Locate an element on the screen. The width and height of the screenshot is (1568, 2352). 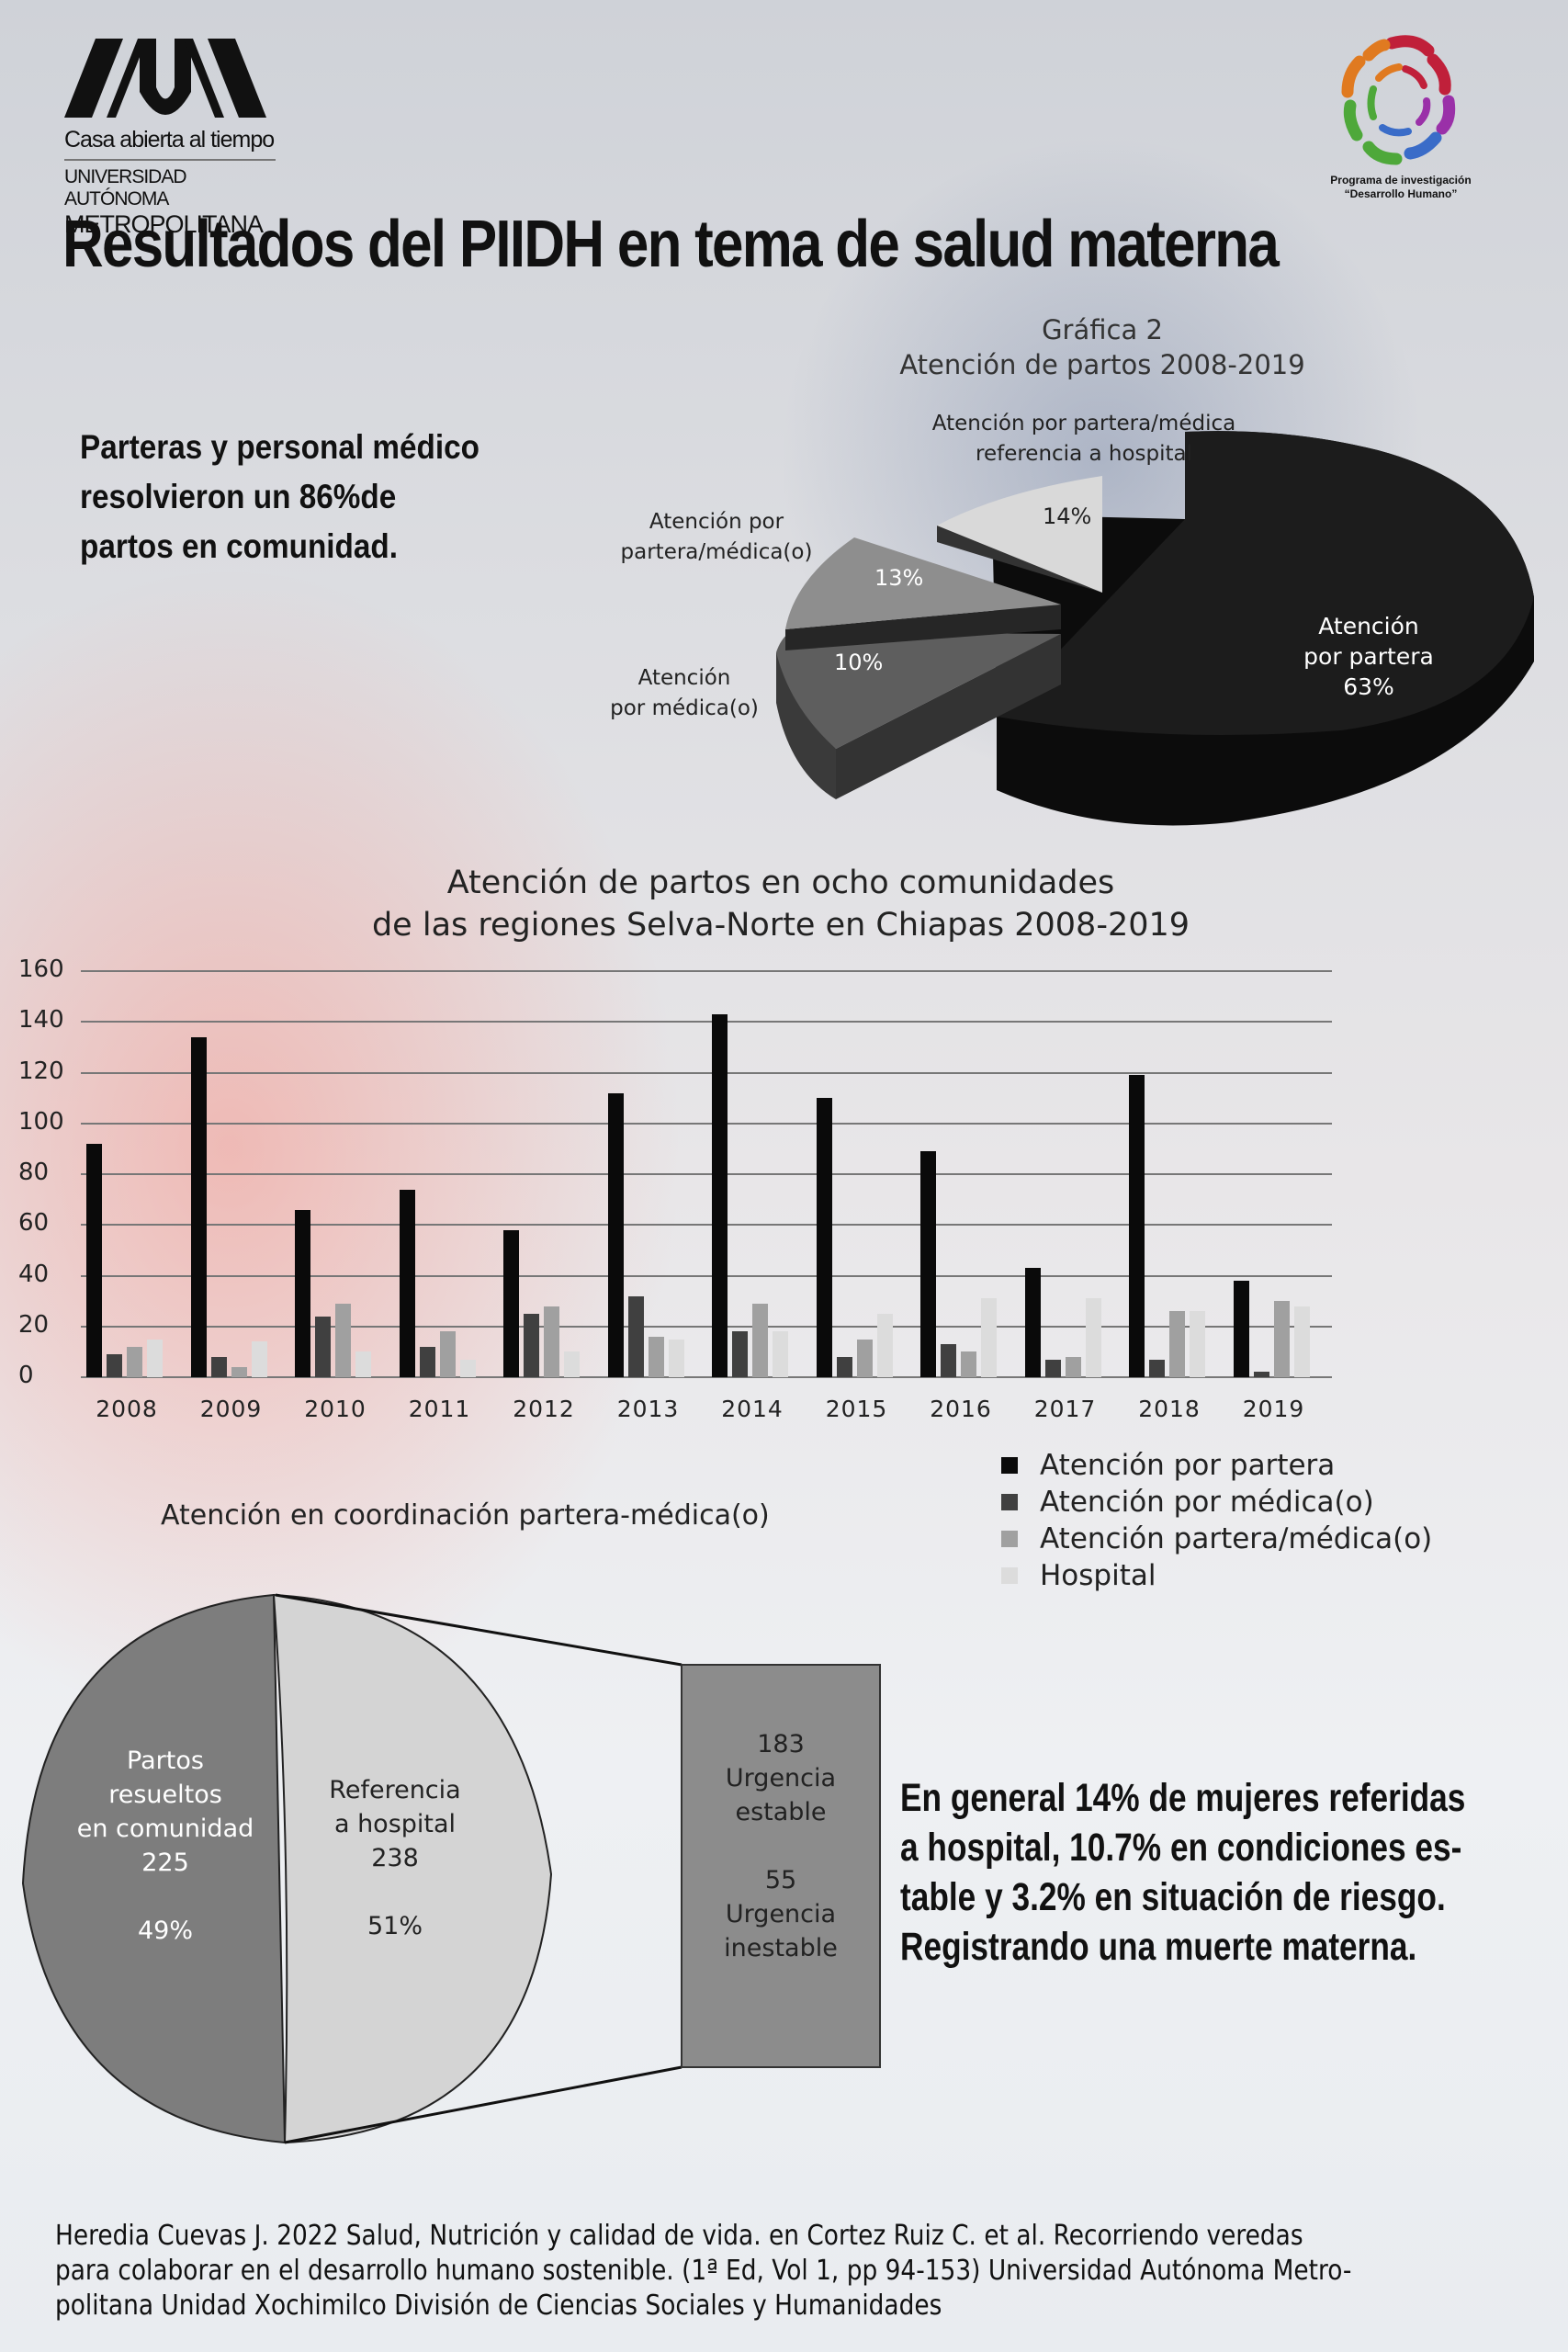
legend-item: Hospital is located at coordinates (1216, 1576).